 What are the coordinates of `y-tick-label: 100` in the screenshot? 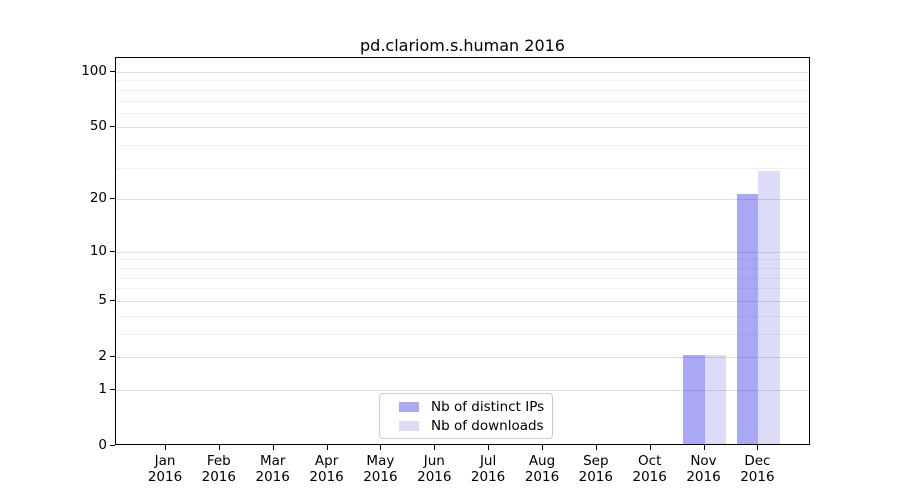 It's located at (94, 71).